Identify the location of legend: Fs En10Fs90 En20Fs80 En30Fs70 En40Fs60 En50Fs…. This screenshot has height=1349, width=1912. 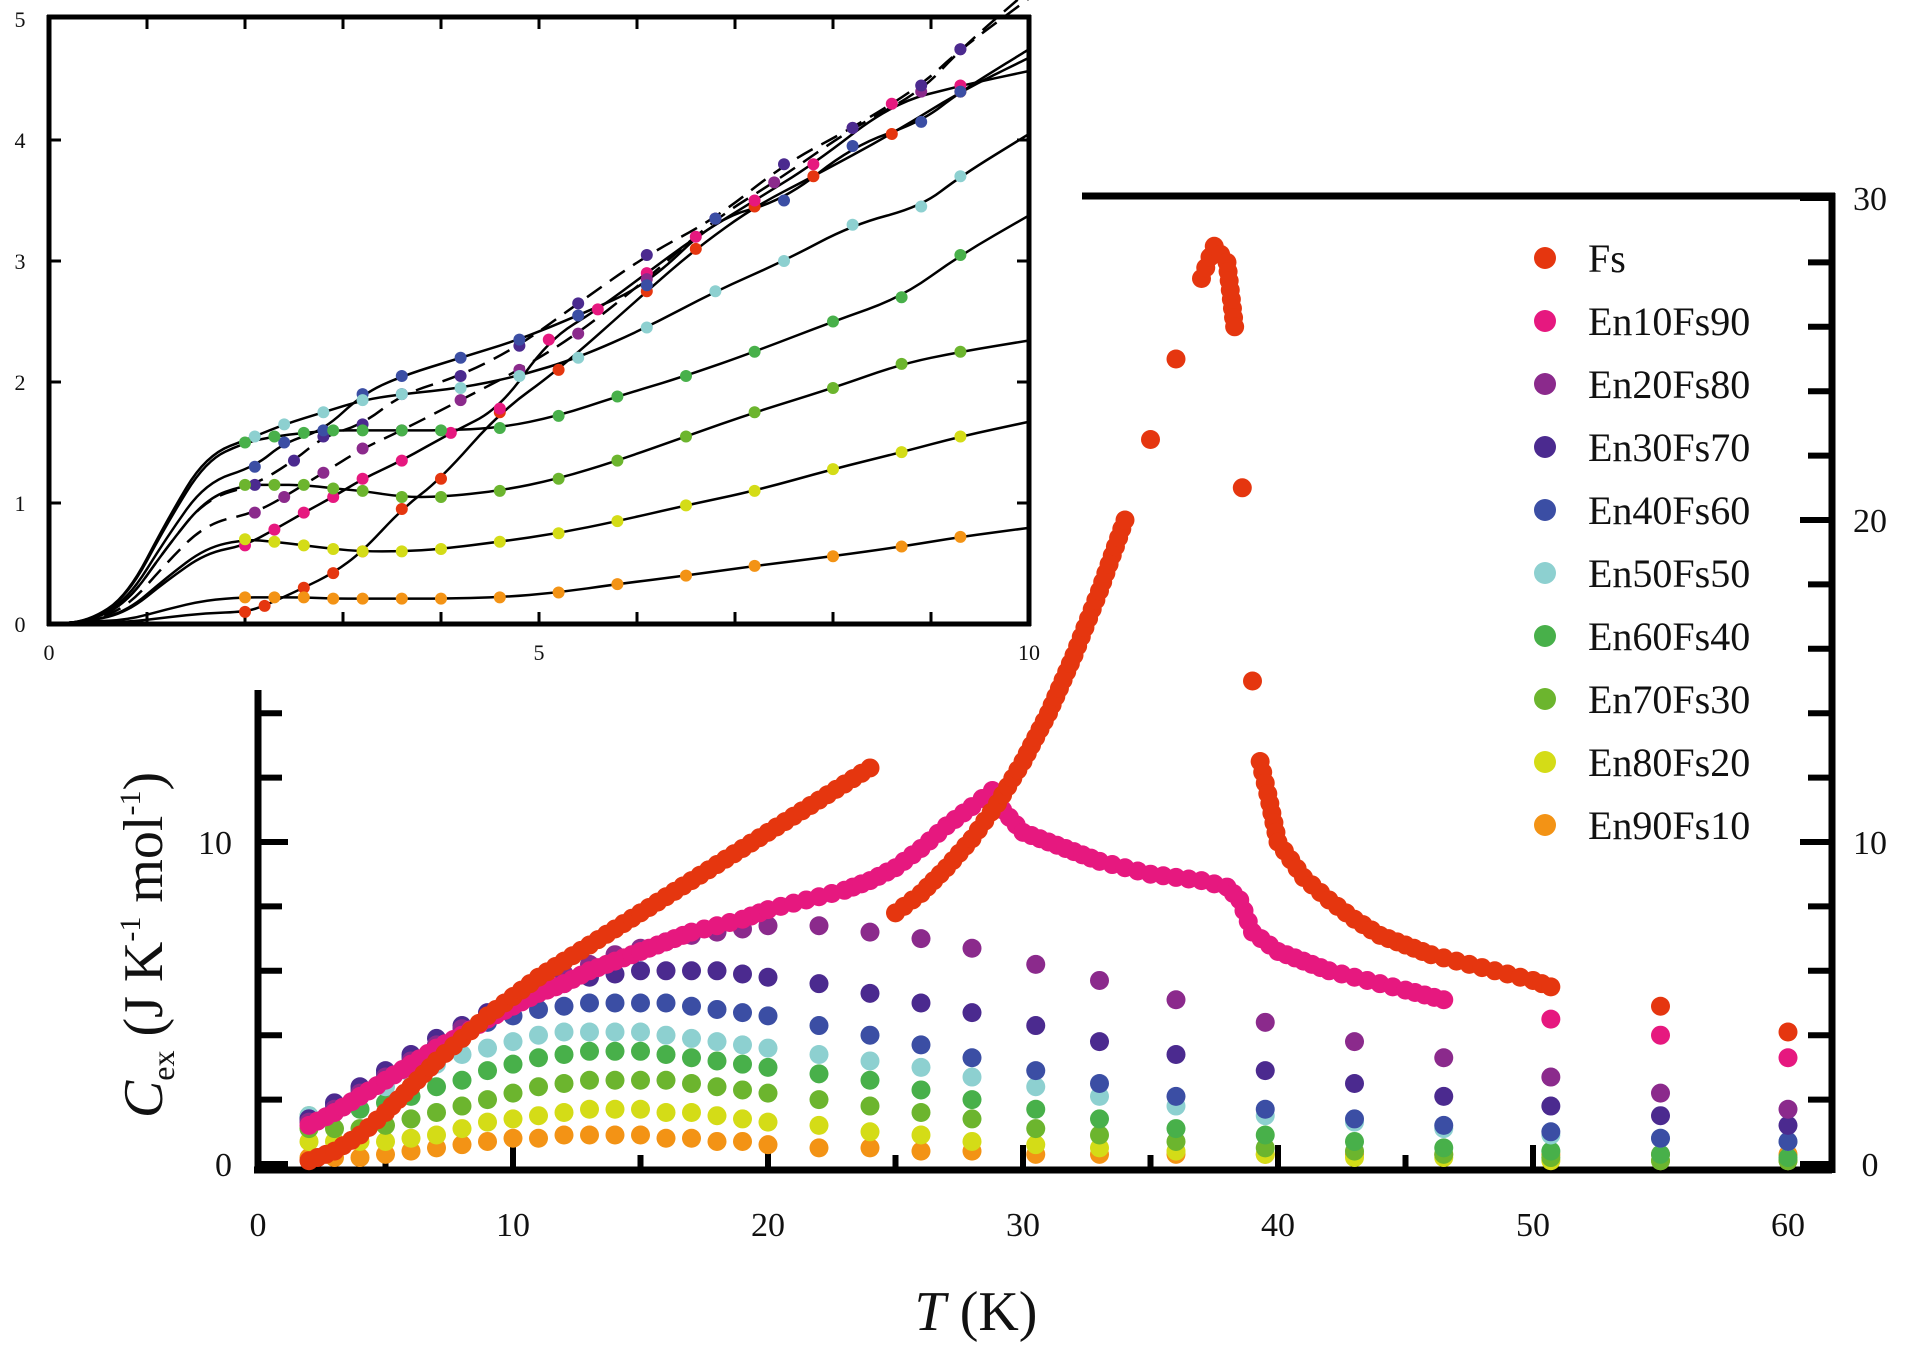
(1642, 542).